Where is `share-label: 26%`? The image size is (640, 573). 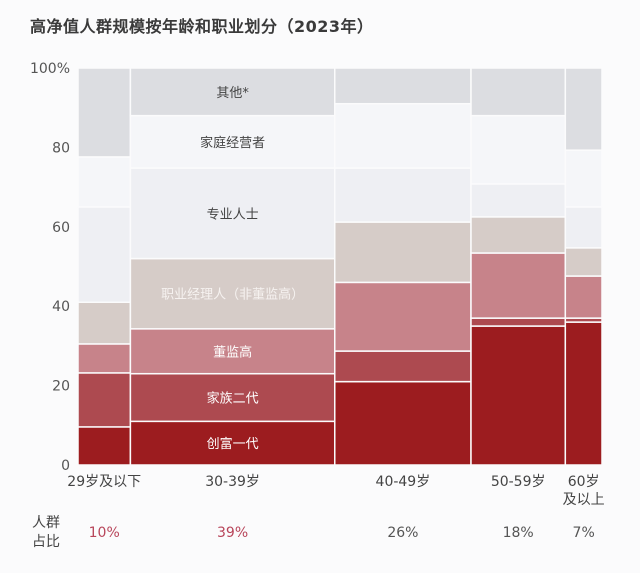
share-label: 26% is located at coordinates (402, 533).